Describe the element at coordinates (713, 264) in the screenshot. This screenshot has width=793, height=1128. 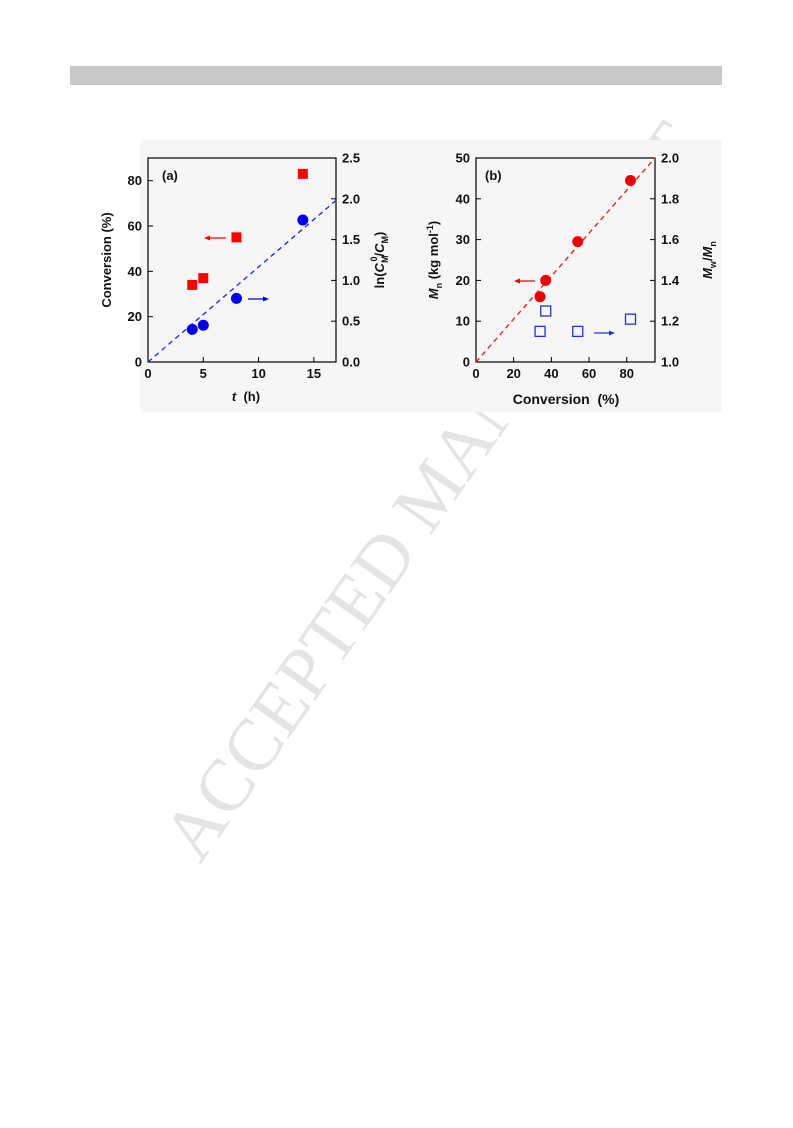
I see `label-part: w` at that location.